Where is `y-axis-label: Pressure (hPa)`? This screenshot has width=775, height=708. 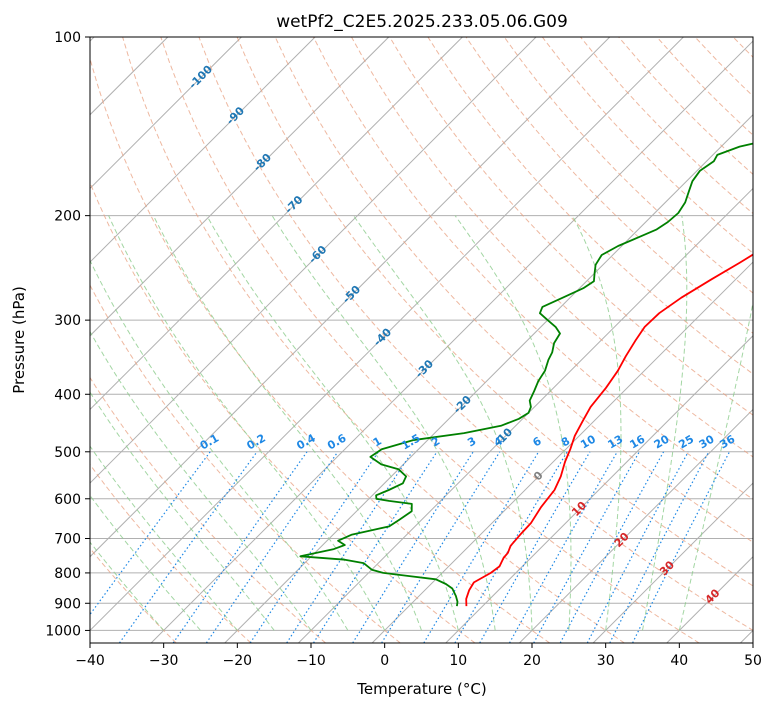 y-axis-label: Pressure (hPa) is located at coordinates (19, 340).